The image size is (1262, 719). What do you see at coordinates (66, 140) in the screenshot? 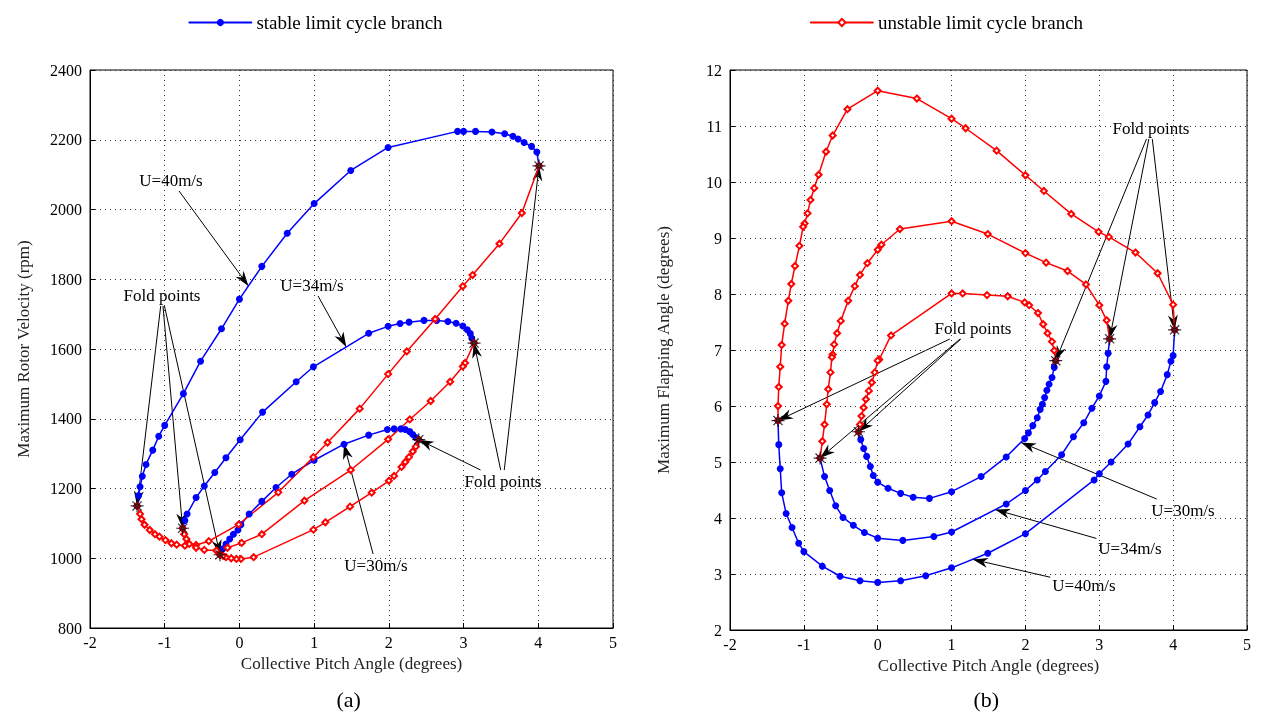
I see `y-tick-label: 2200` at bounding box center [66, 140].